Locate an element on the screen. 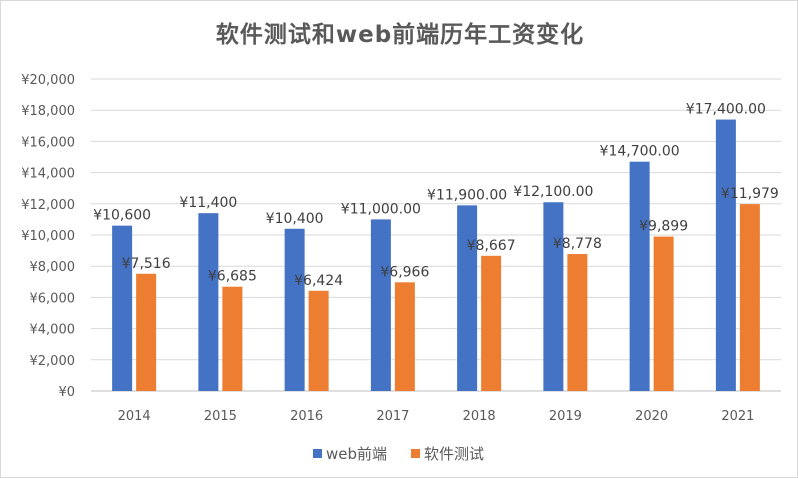 This screenshot has width=798, height=478. data-label: ¥17,400.00 is located at coordinates (726, 110).